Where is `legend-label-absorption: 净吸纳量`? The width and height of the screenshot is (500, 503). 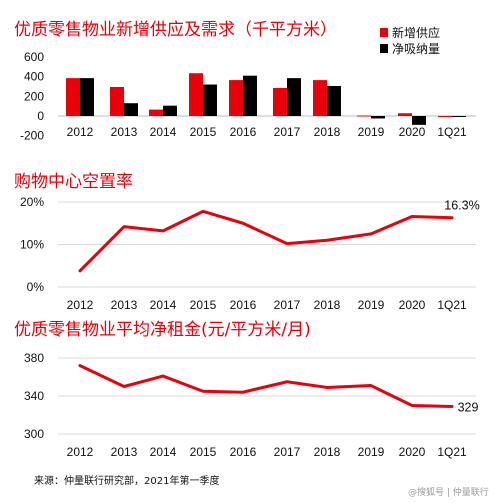 legend-label-absorption: 净吸纳量 is located at coordinates (416, 49).